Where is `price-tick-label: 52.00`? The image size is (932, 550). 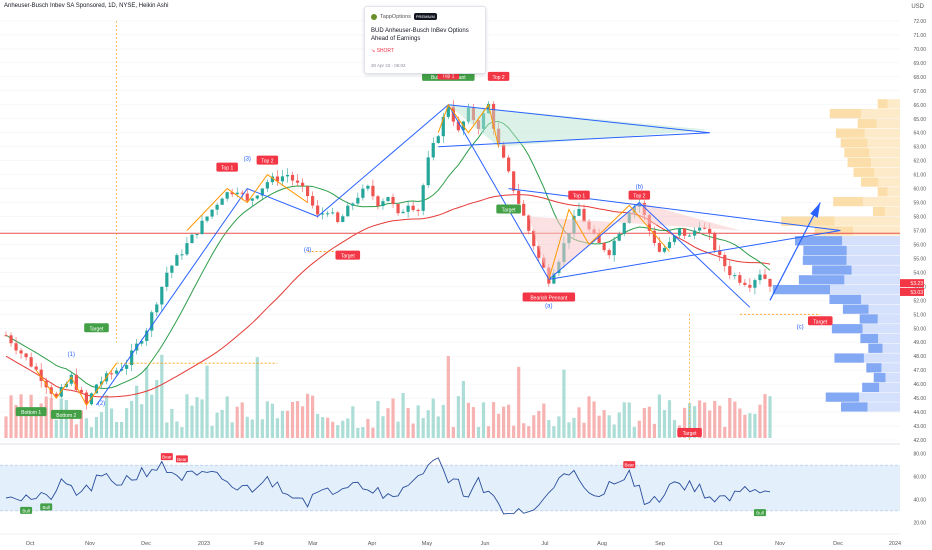 price-tick-label: 52.00 is located at coordinates (919, 301).